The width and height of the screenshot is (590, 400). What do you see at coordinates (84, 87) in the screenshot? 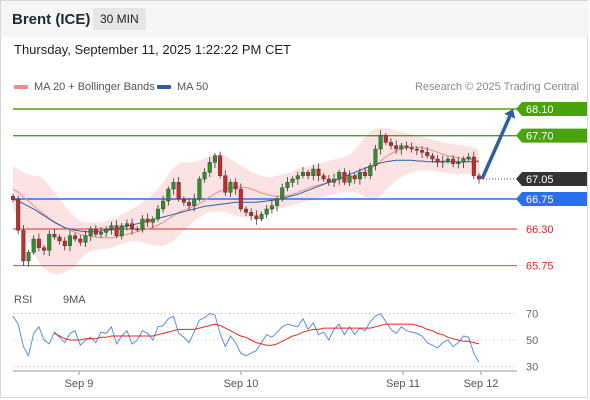
I see `legend-ma20: MA 20 + Bollinger Bands` at bounding box center [84, 87].